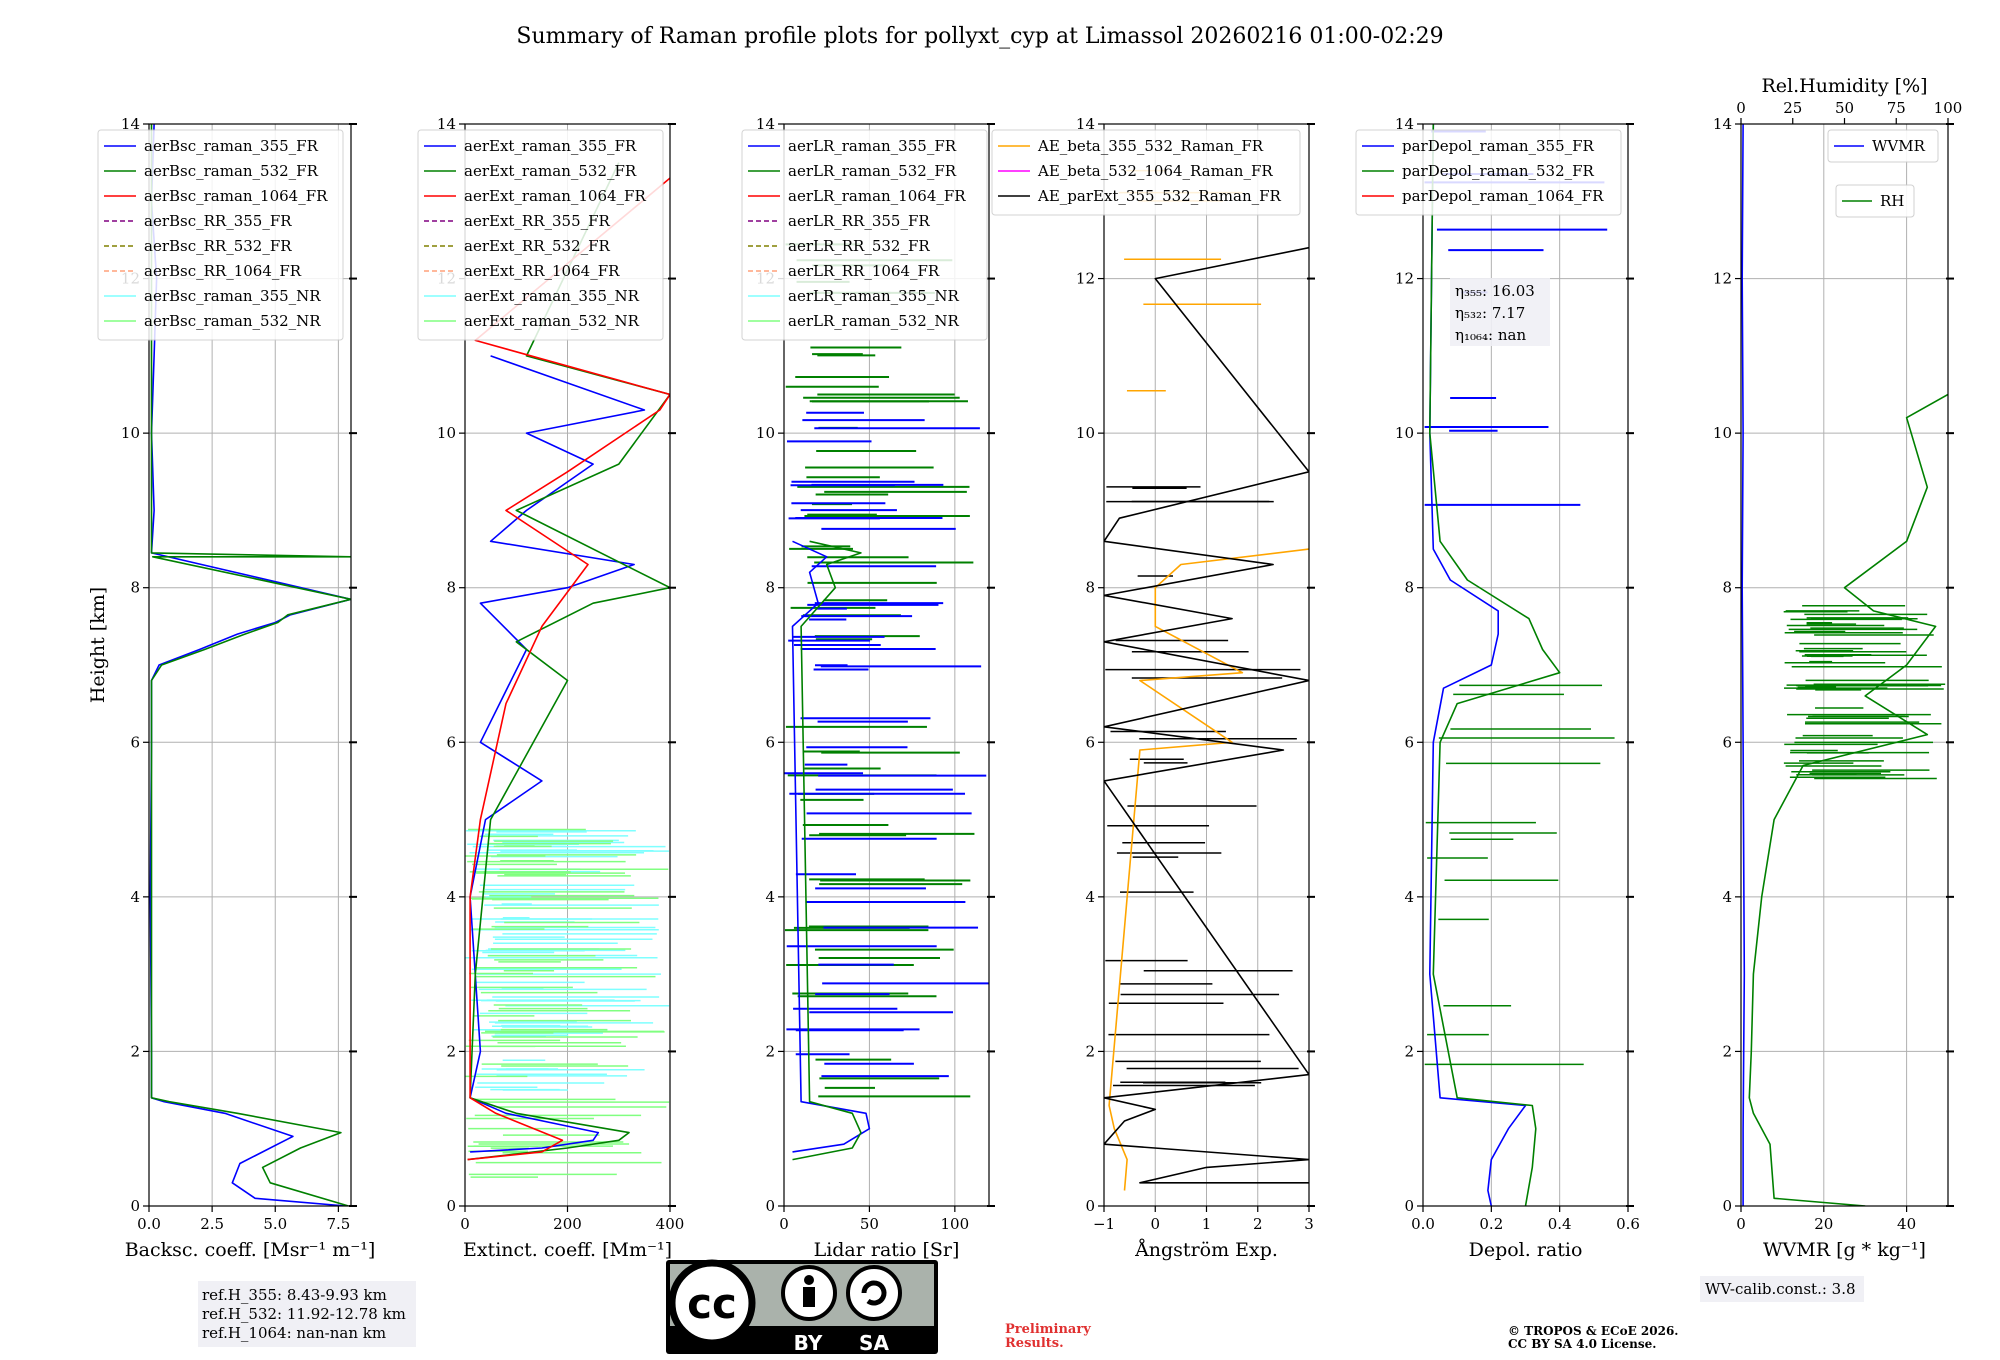 This screenshot has height=1360, width=2000. What do you see at coordinates (877, 196) in the screenshot?
I see `legend-label-aerLR_raman_1064_FR: aerLR_raman_1064_FR` at bounding box center [877, 196].